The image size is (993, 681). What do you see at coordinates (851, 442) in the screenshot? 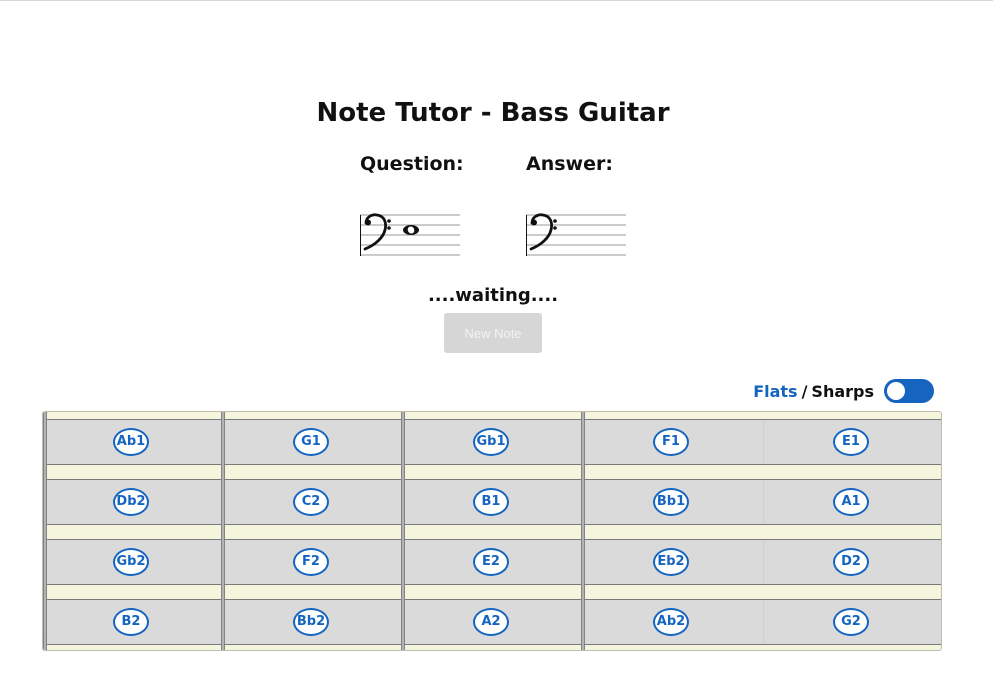
I see `note-button: E1` at bounding box center [851, 442].